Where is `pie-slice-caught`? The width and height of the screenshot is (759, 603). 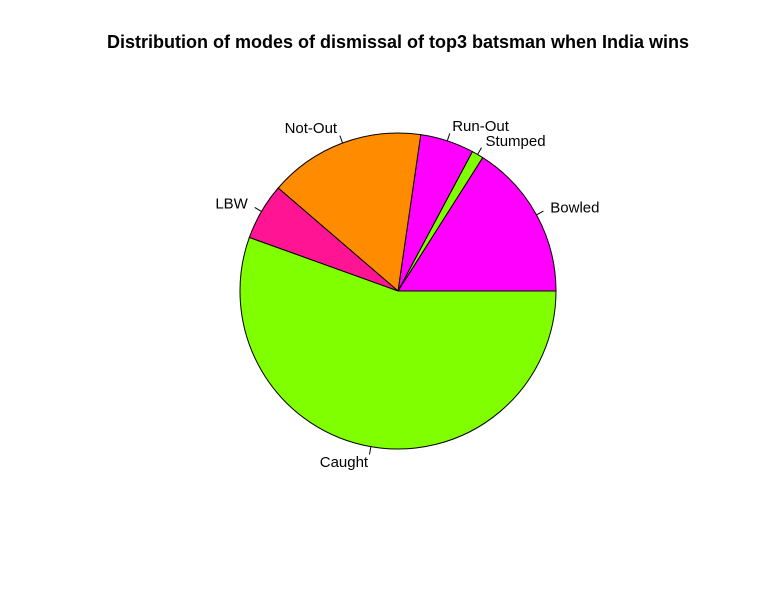
pie-slice-caught is located at coordinates (398, 343).